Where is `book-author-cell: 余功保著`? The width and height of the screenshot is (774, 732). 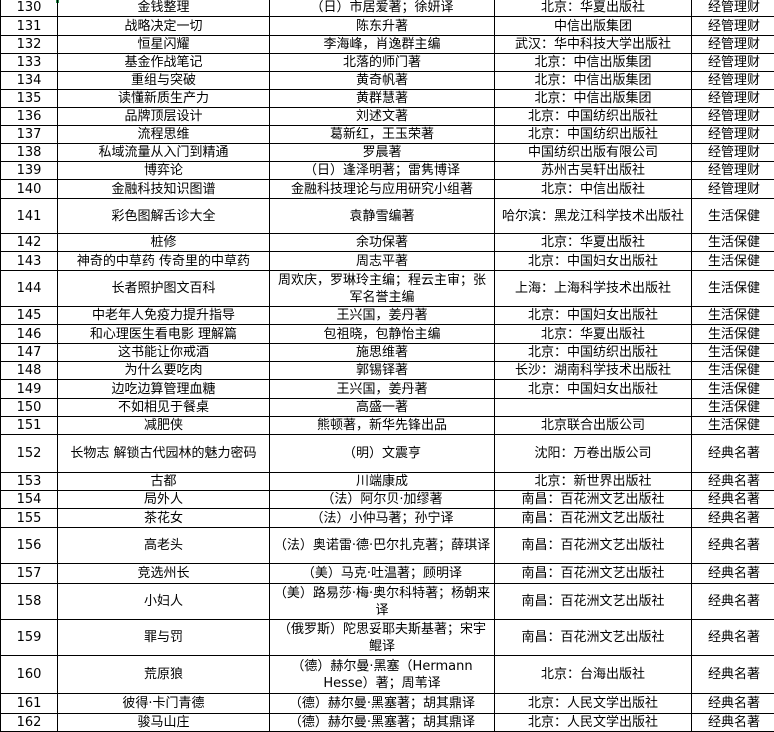 book-author-cell: 余功保著 is located at coordinates (382, 242).